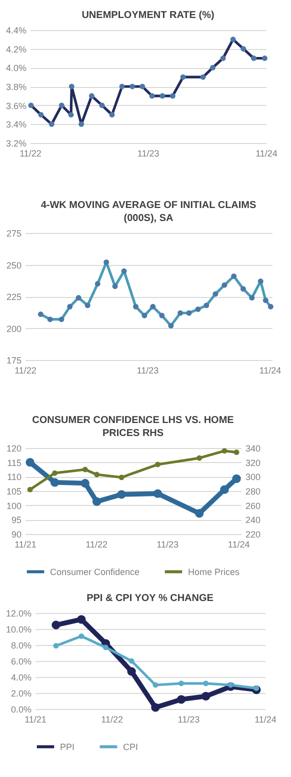  I want to click on y-tick-label: 200, so click(14, 329).